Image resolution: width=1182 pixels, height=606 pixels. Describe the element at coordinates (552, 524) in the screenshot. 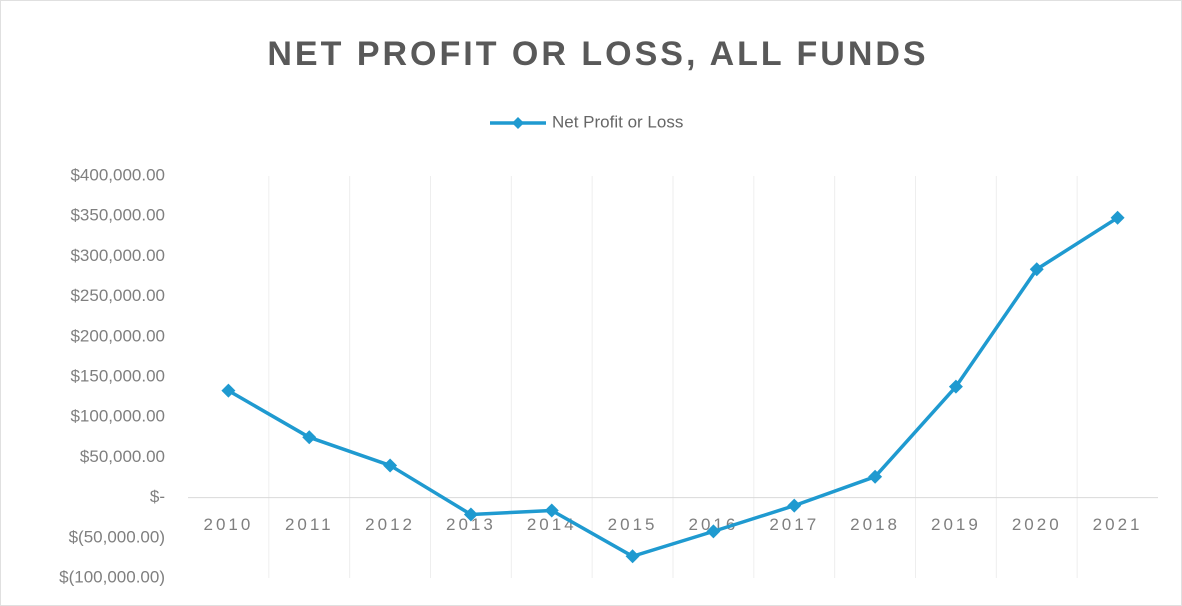

I see `x-tick-label: 2014` at that location.